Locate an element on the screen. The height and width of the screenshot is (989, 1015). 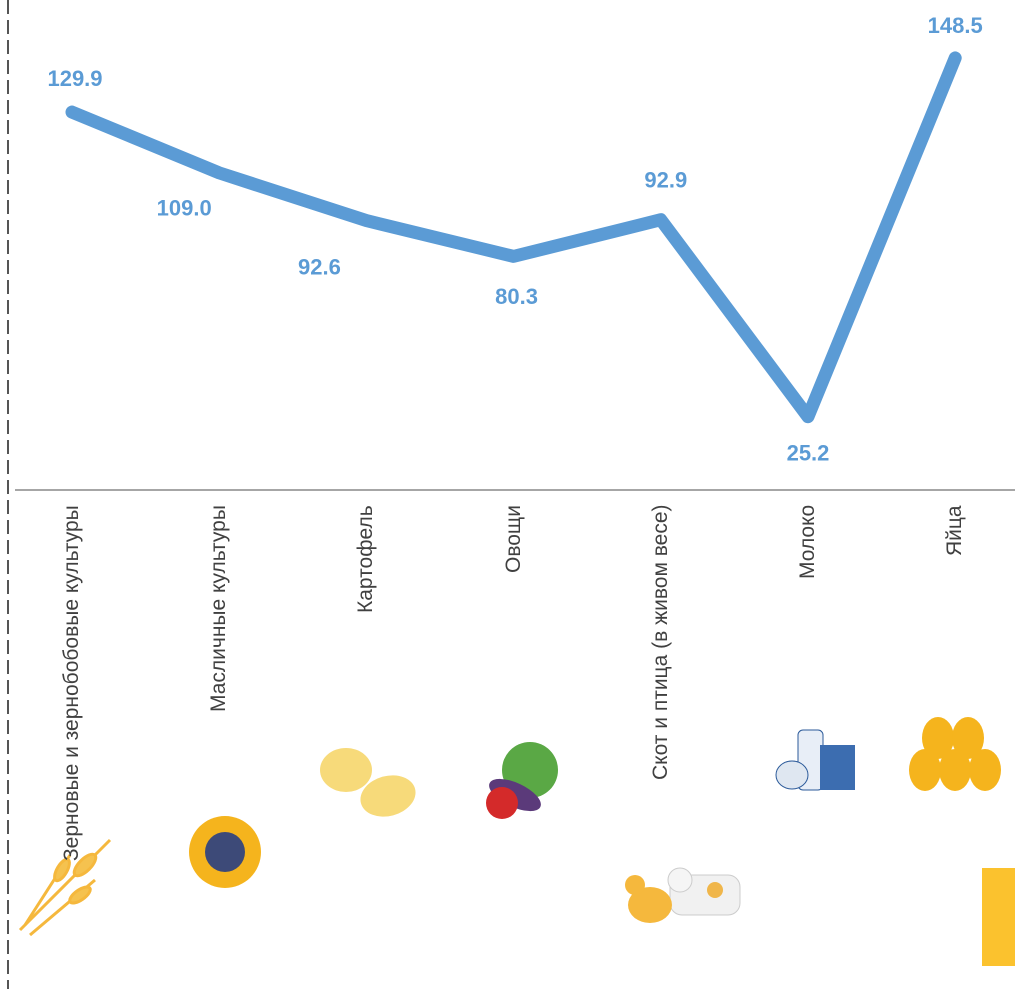
value-label: 80.3 is located at coordinates (516, 296).